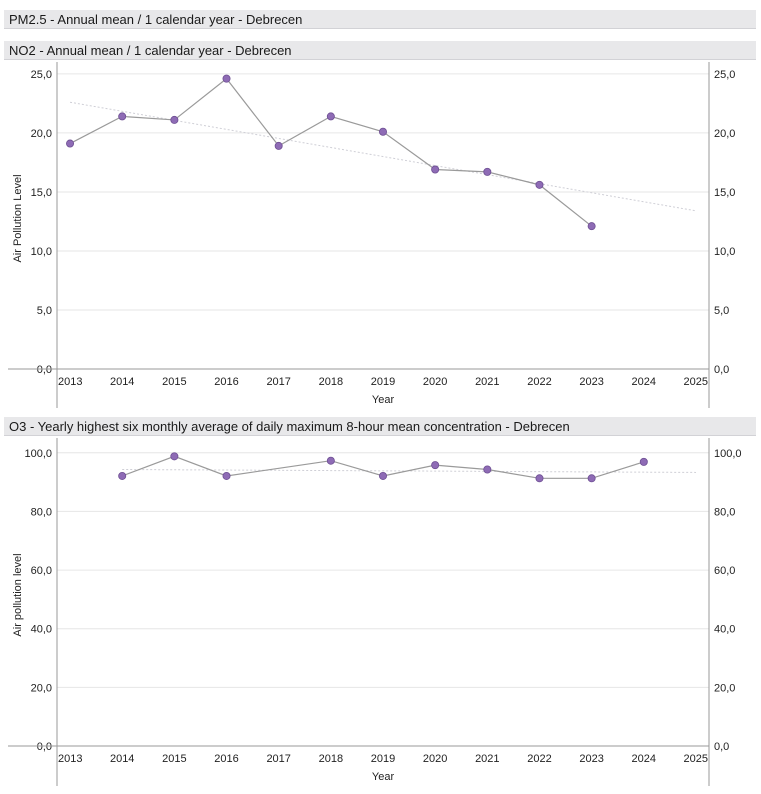 The image size is (761, 794). I want to click on y-tick-label-right: 15,0, so click(724, 193).